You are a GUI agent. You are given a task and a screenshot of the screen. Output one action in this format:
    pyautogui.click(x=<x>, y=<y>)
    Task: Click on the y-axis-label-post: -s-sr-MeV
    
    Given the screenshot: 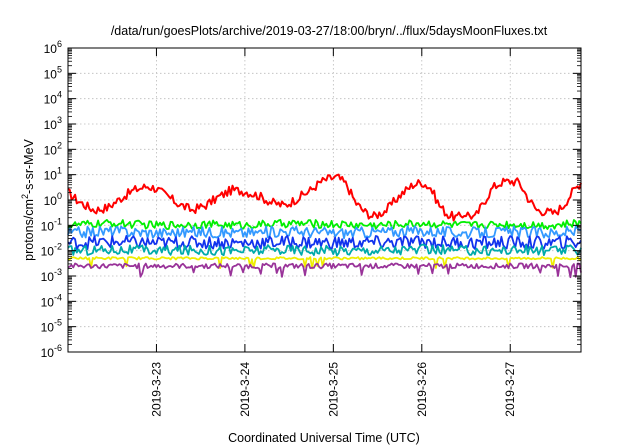 What is the action you would take?
    pyautogui.click(x=29, y=166)
    